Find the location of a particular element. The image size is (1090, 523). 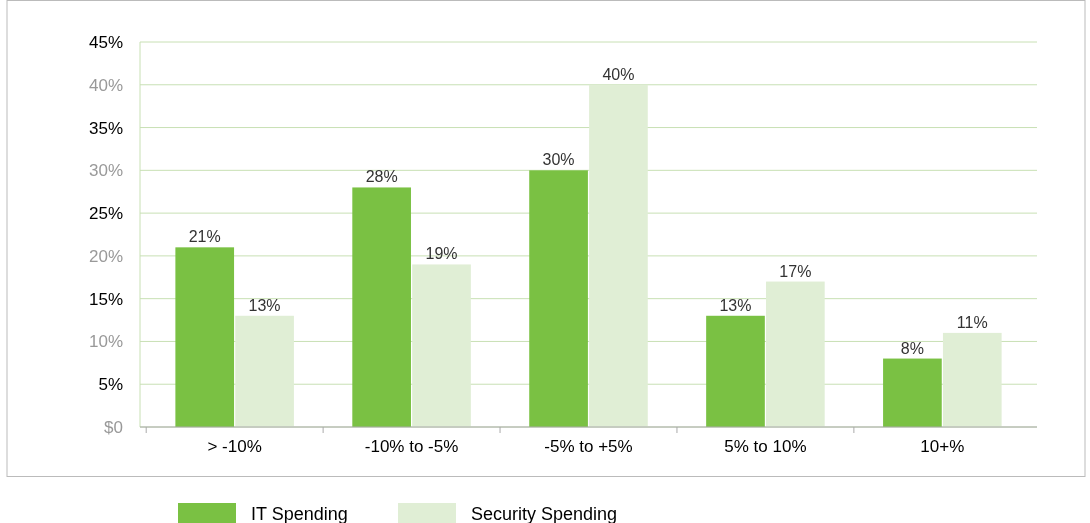

y-tick-label: 35% is located at coordinates (105, 128).